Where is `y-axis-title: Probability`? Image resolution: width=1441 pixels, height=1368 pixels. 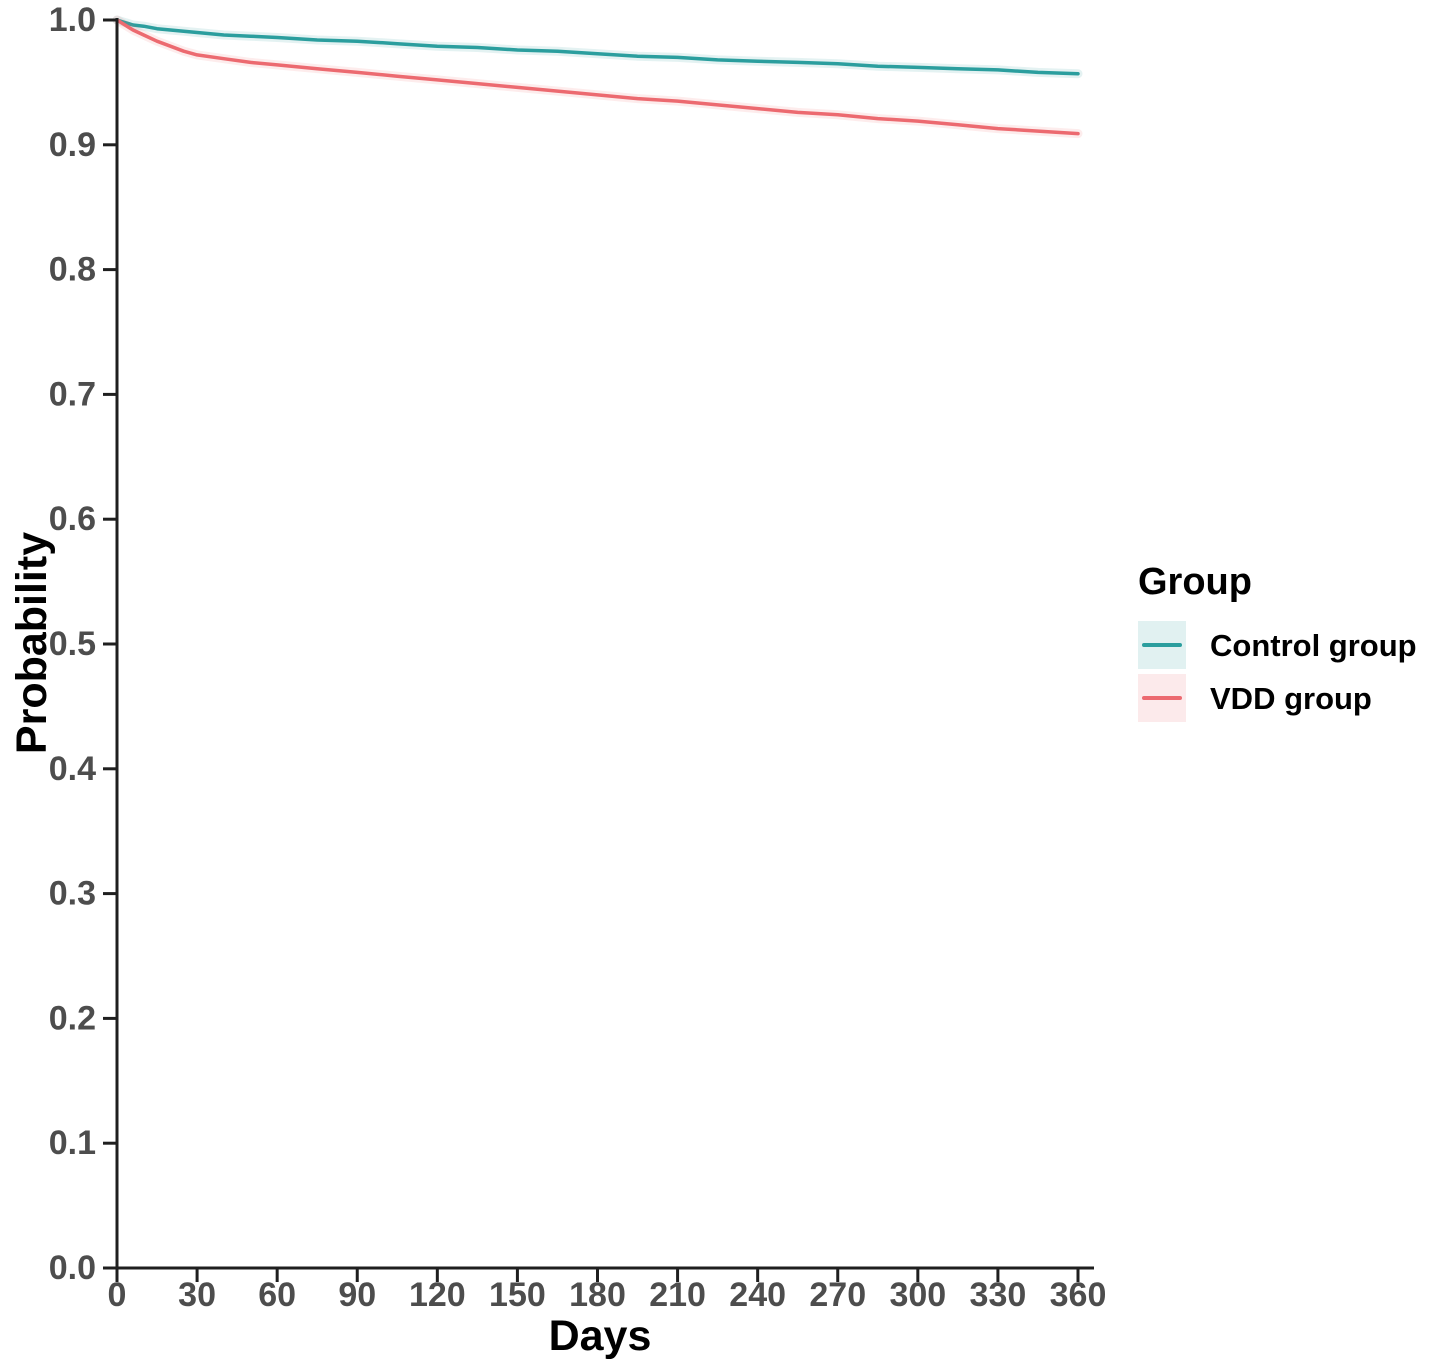
y-axis-title: Probability is located at coordinates (32, 643).